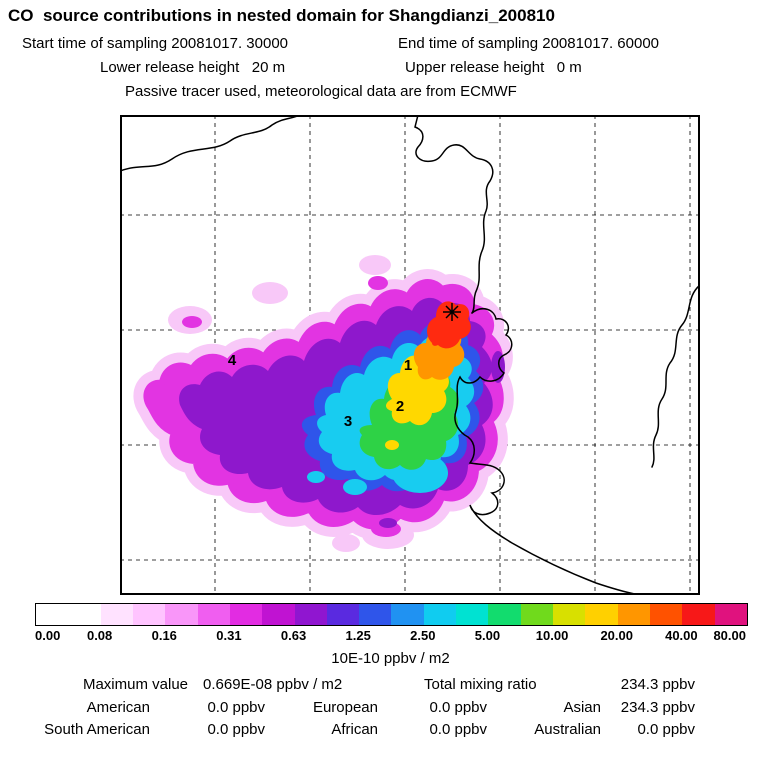  I want to click on region-label: African, so click(354, 729).